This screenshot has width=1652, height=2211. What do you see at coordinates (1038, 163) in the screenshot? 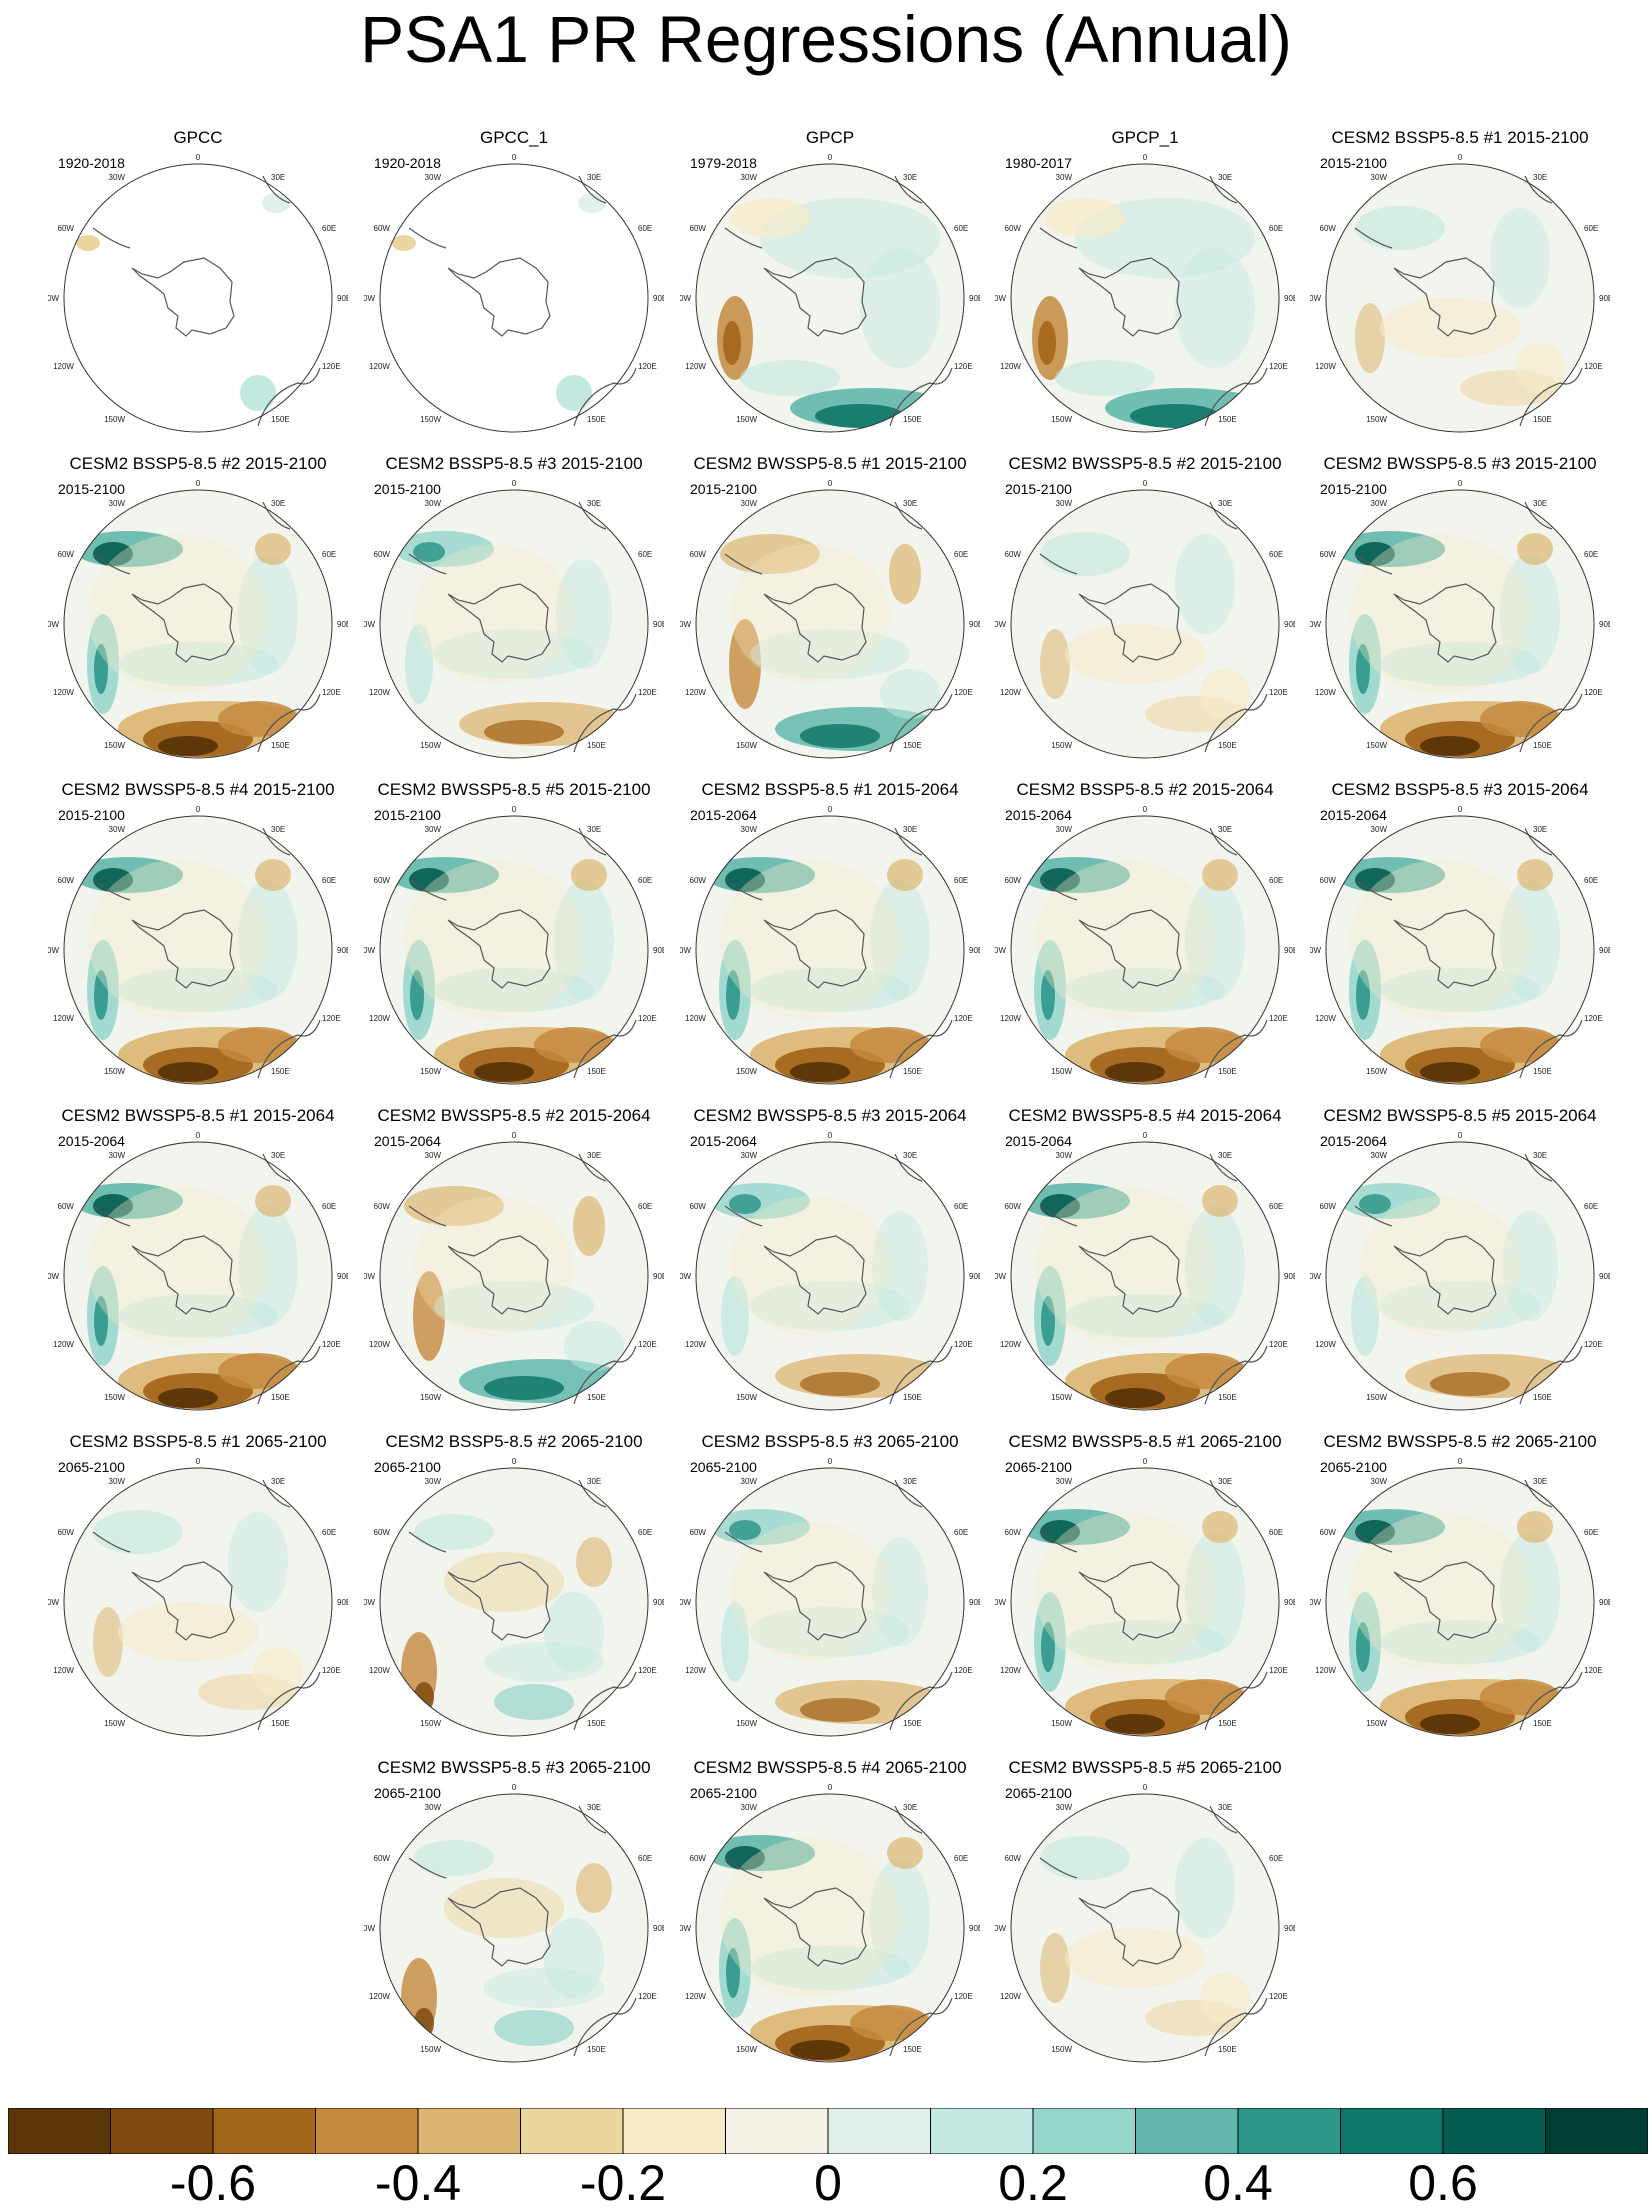
I see `panel-period: 1980-2017` at bounding box center [1038, 163].